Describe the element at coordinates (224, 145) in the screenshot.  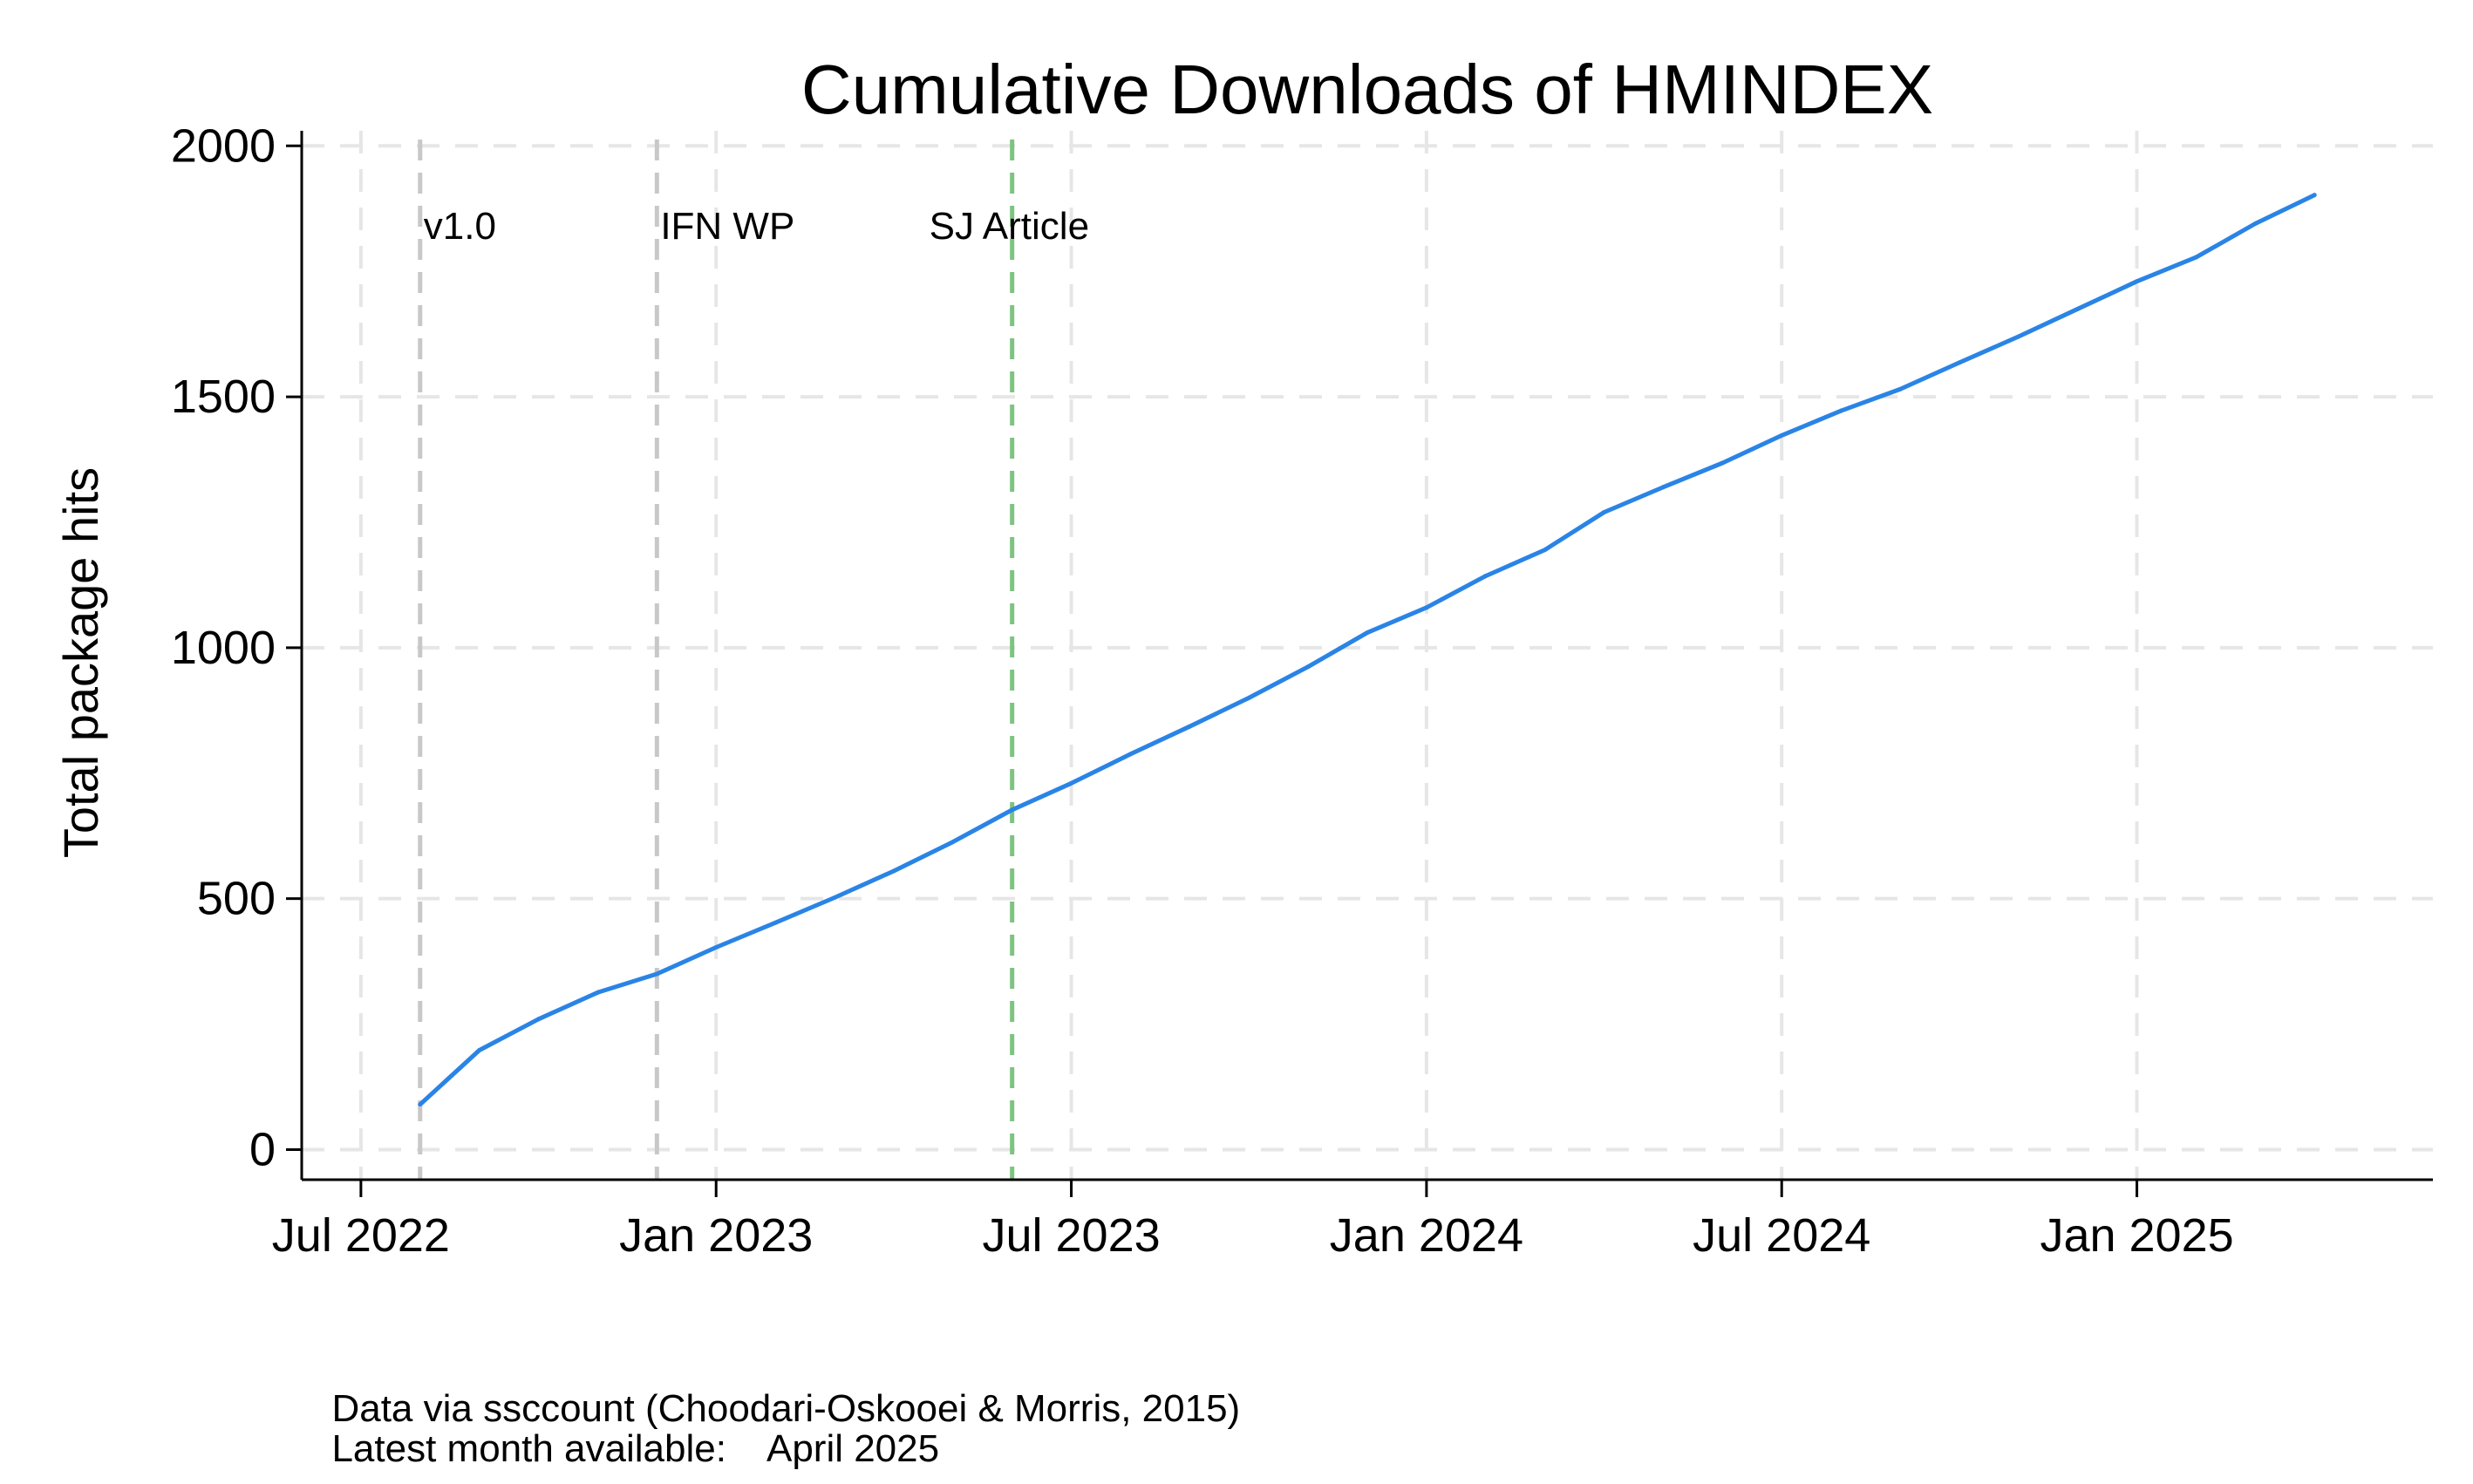
I see `y-tick-label: 2000` at that location.